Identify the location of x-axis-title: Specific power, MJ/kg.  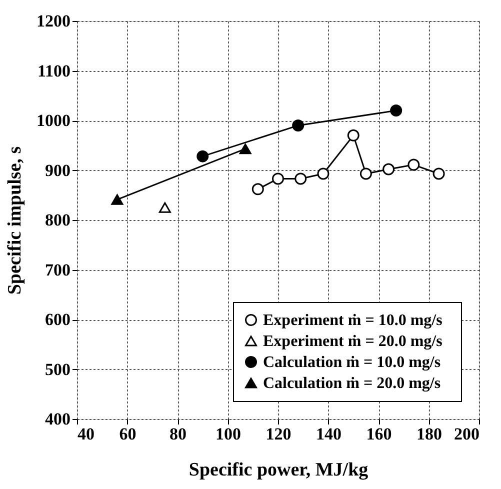
(278, 470).